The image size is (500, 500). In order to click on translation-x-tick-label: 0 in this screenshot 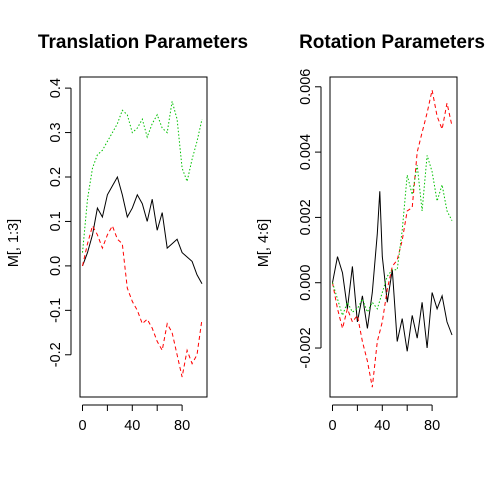, I will do `click(82, 426)`.